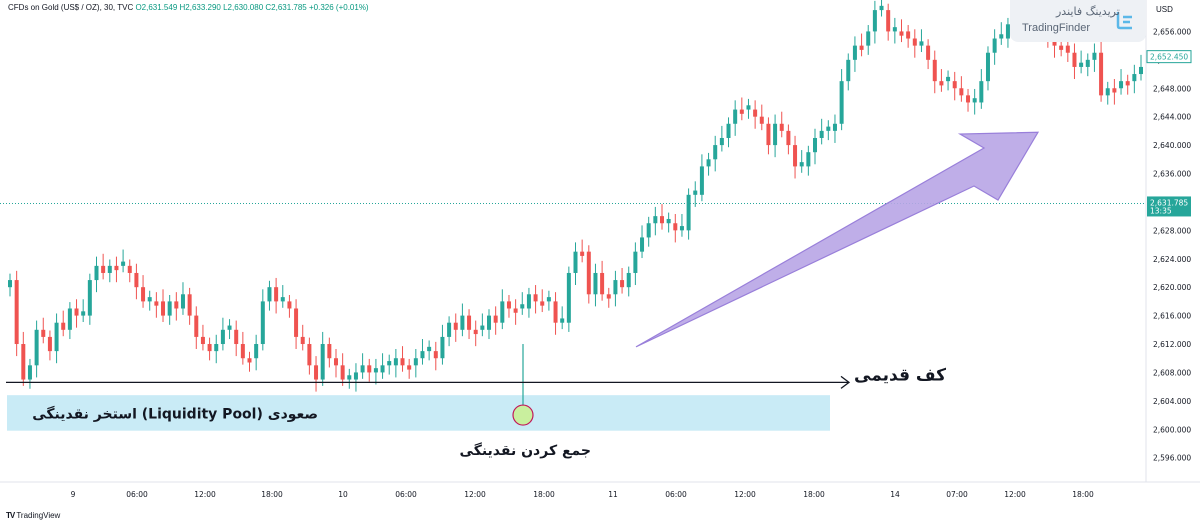 This screenshot has width=1200, height=529. Describe the element at coordinates (1172, 287) in the screenshot. I see `y-tick-label: 2,620.000` at that location.